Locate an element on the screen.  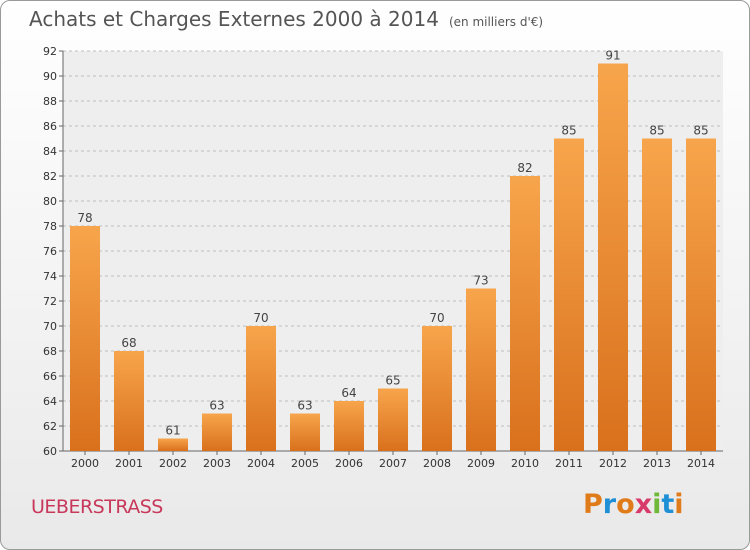
x-tick-label: 2010 is located at coordinates (525, 463).